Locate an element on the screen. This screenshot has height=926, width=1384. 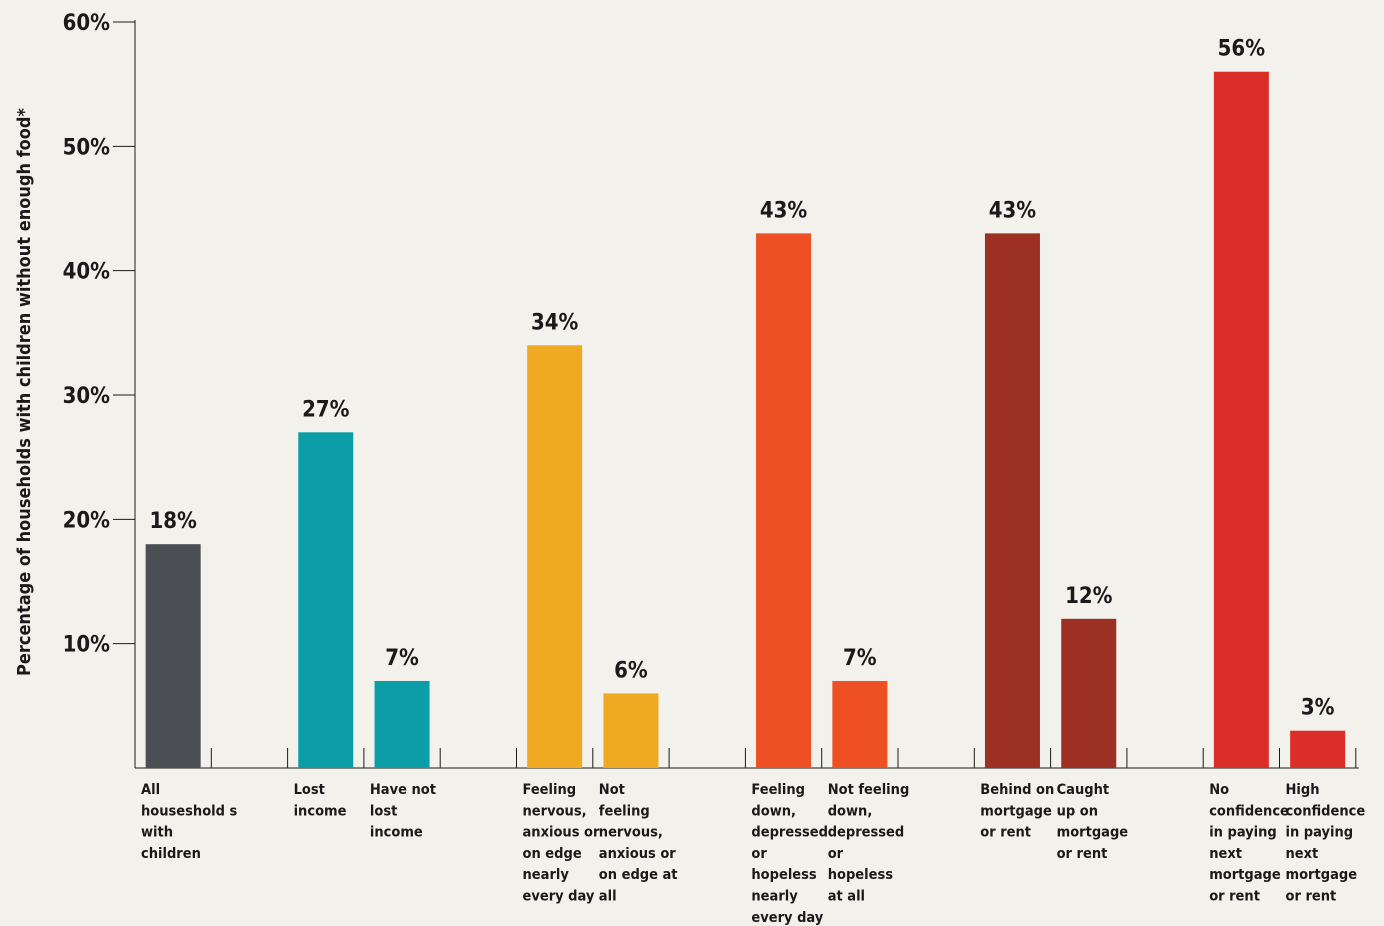
category-label: Lost income is located at coordinates (320, 800).